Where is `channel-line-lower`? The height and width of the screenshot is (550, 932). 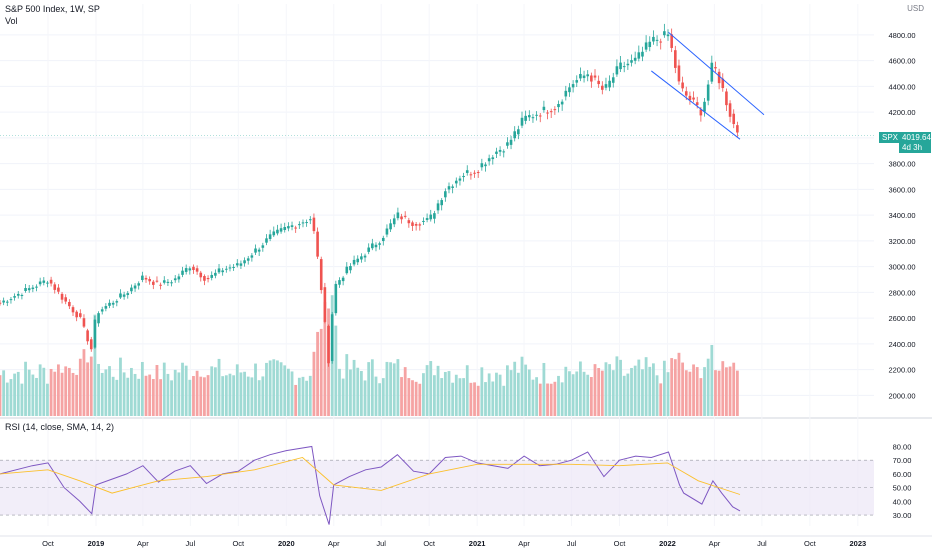 channel-line-lower is located at coordinates (696, 105).